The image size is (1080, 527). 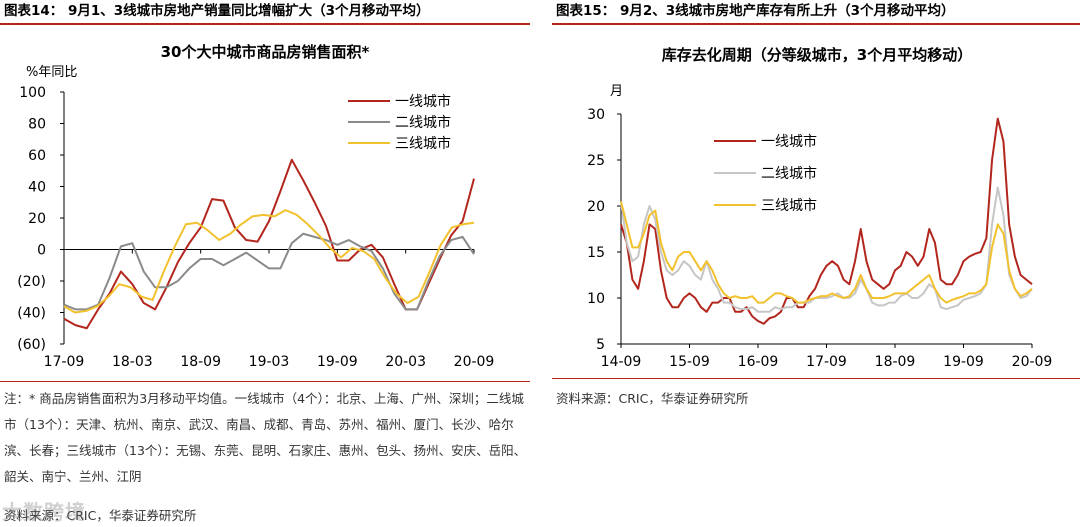 What do you see at coordinates (41, 251) in the screenshot?
I see `left-y-tick-label: 0` at bounding box center [41, 251].